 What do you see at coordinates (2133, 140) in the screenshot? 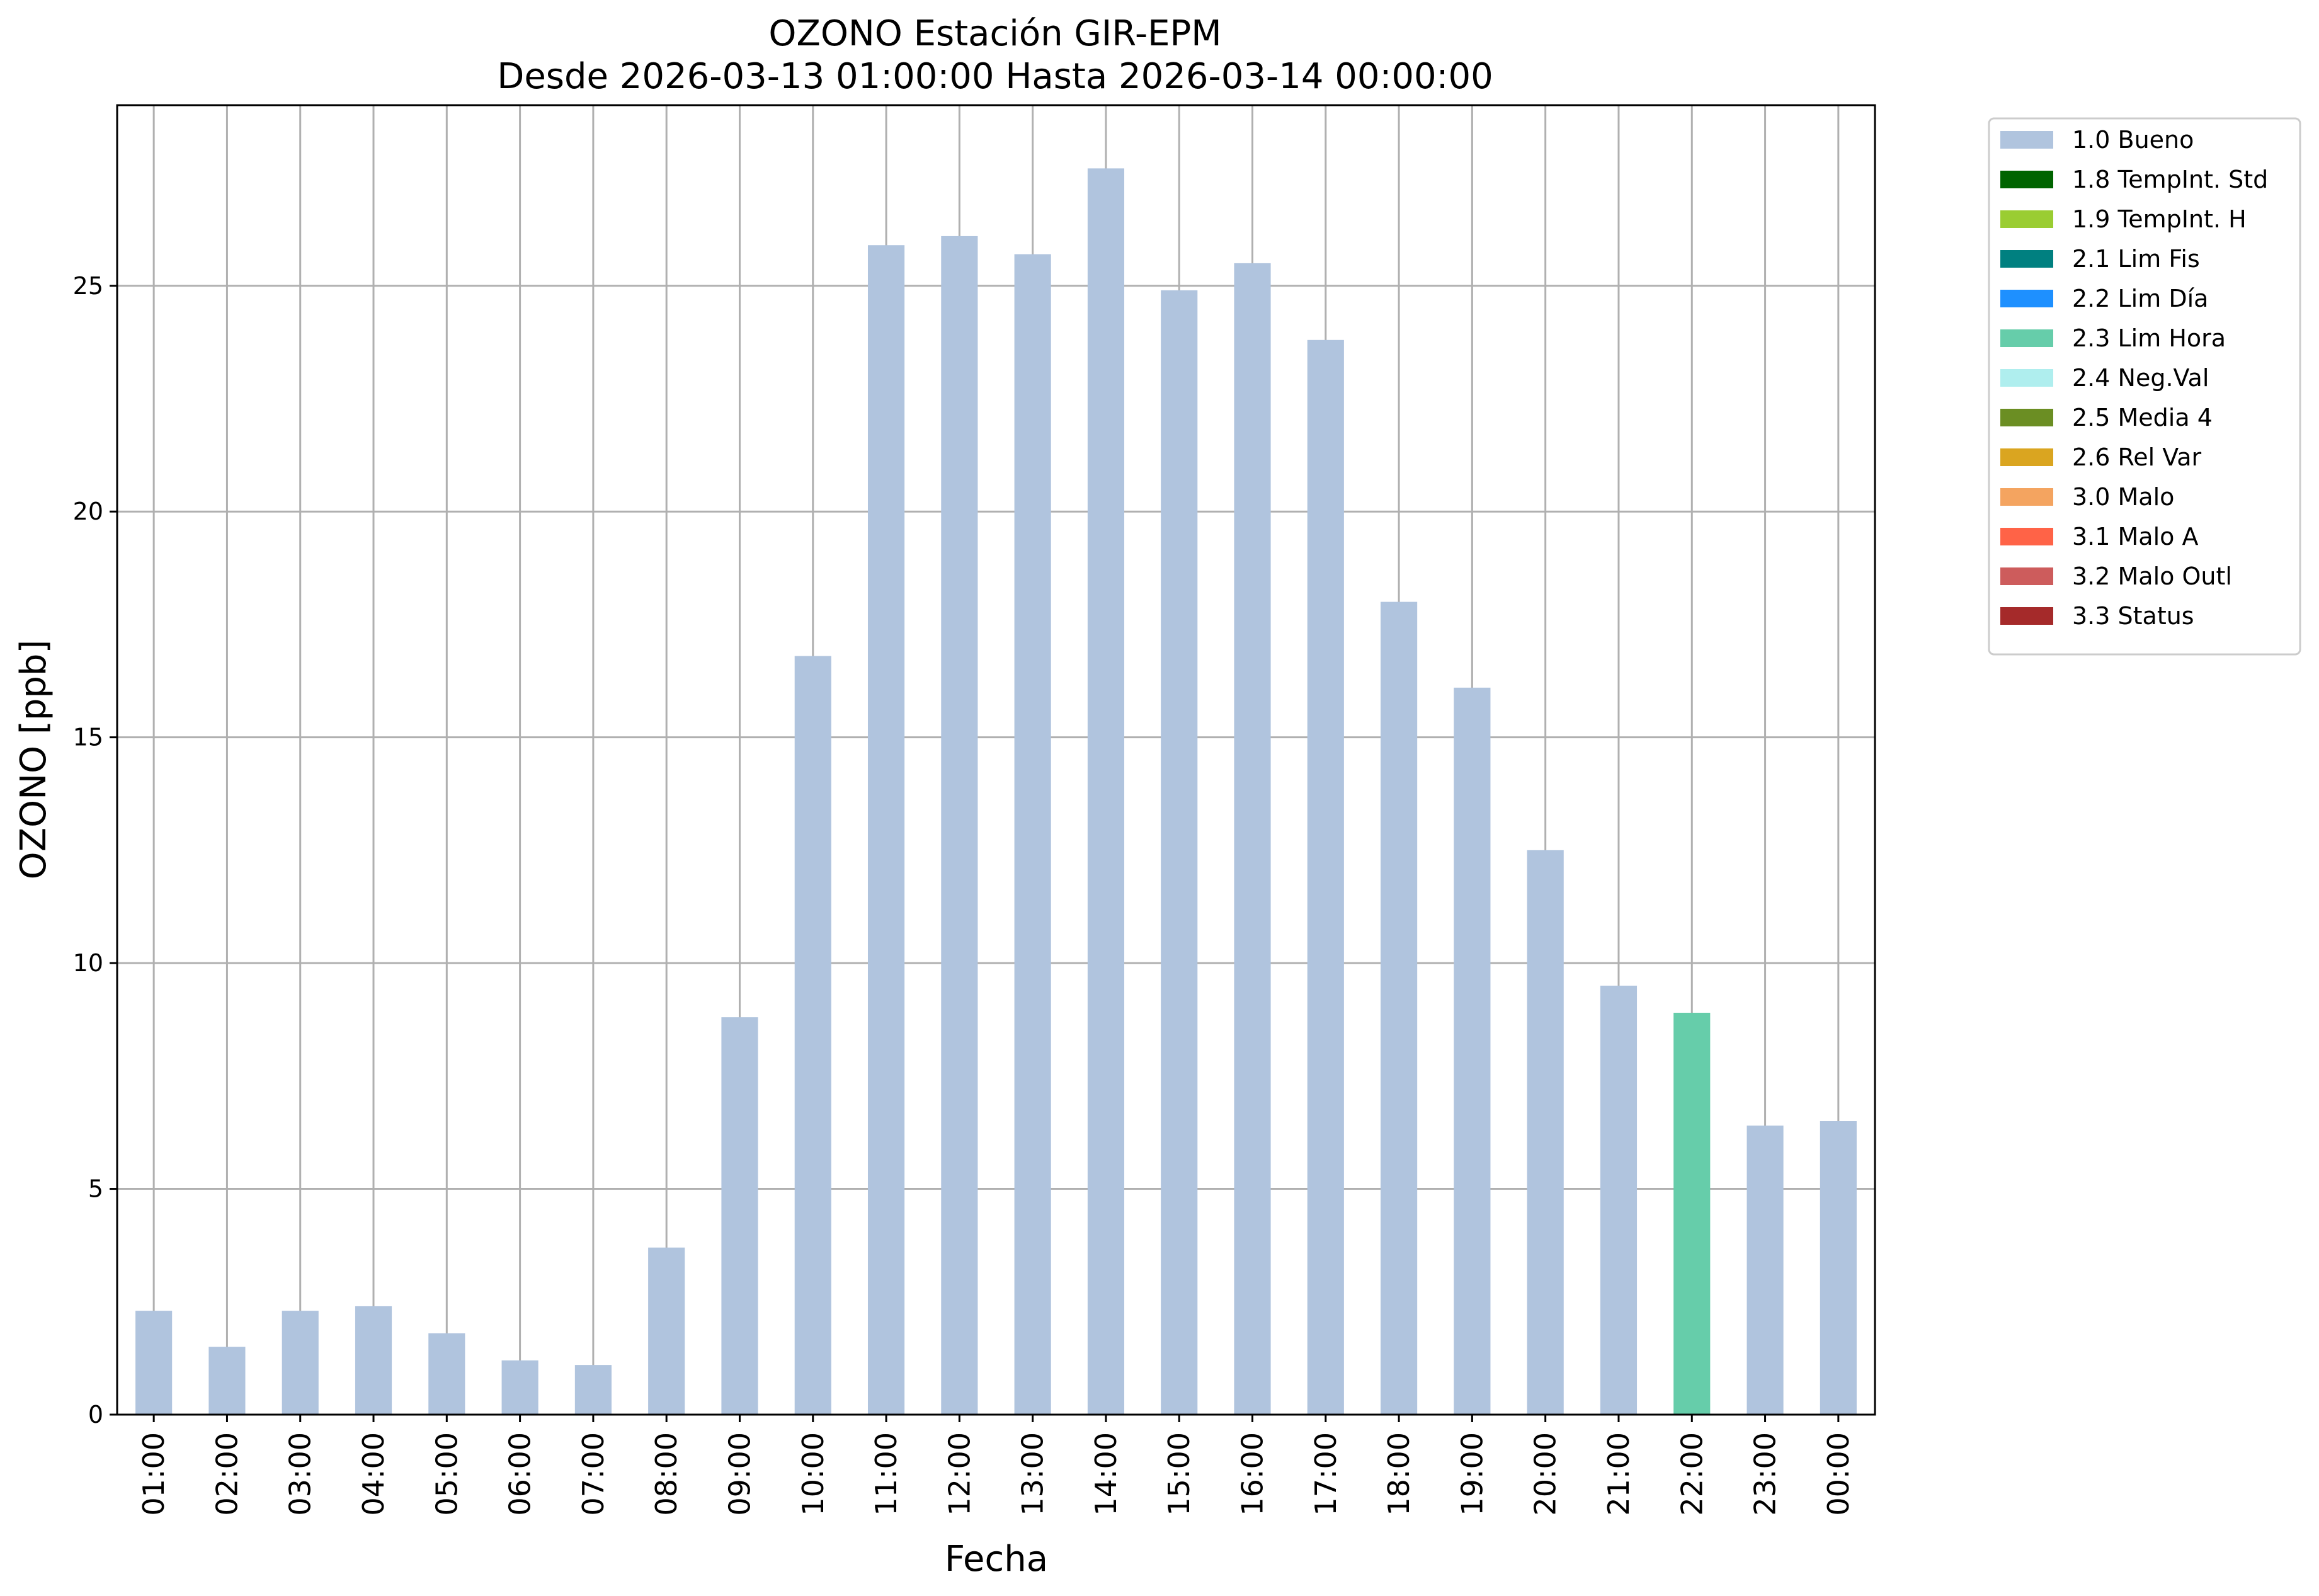
I see `legend-label: 1.0 Bueno` at bounding box center [2133, 140].